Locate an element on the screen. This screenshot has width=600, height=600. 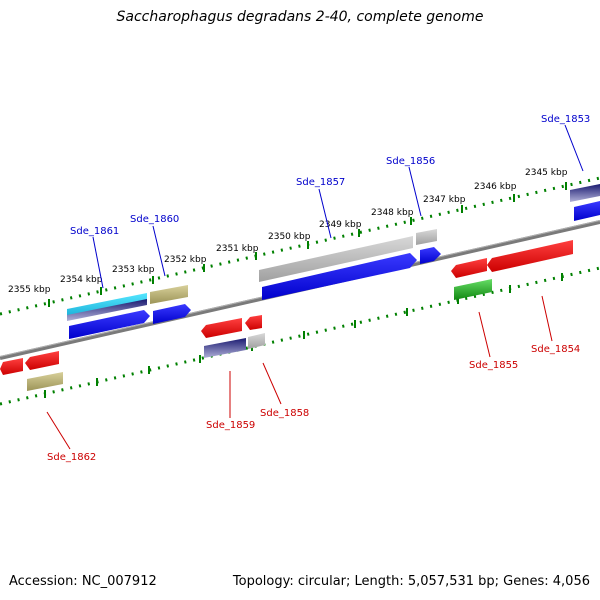
gene-arrow-sde1860 is located at coordinates (169, 294).